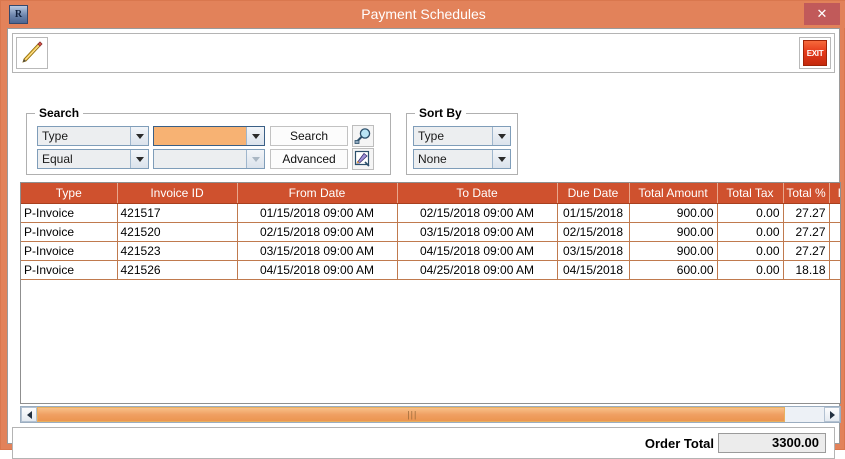 The width and height of the screenshot is (845, 459). Describe the element at coordinates (309, 136) in the screenshot. I see `search-button: Search` at that location.